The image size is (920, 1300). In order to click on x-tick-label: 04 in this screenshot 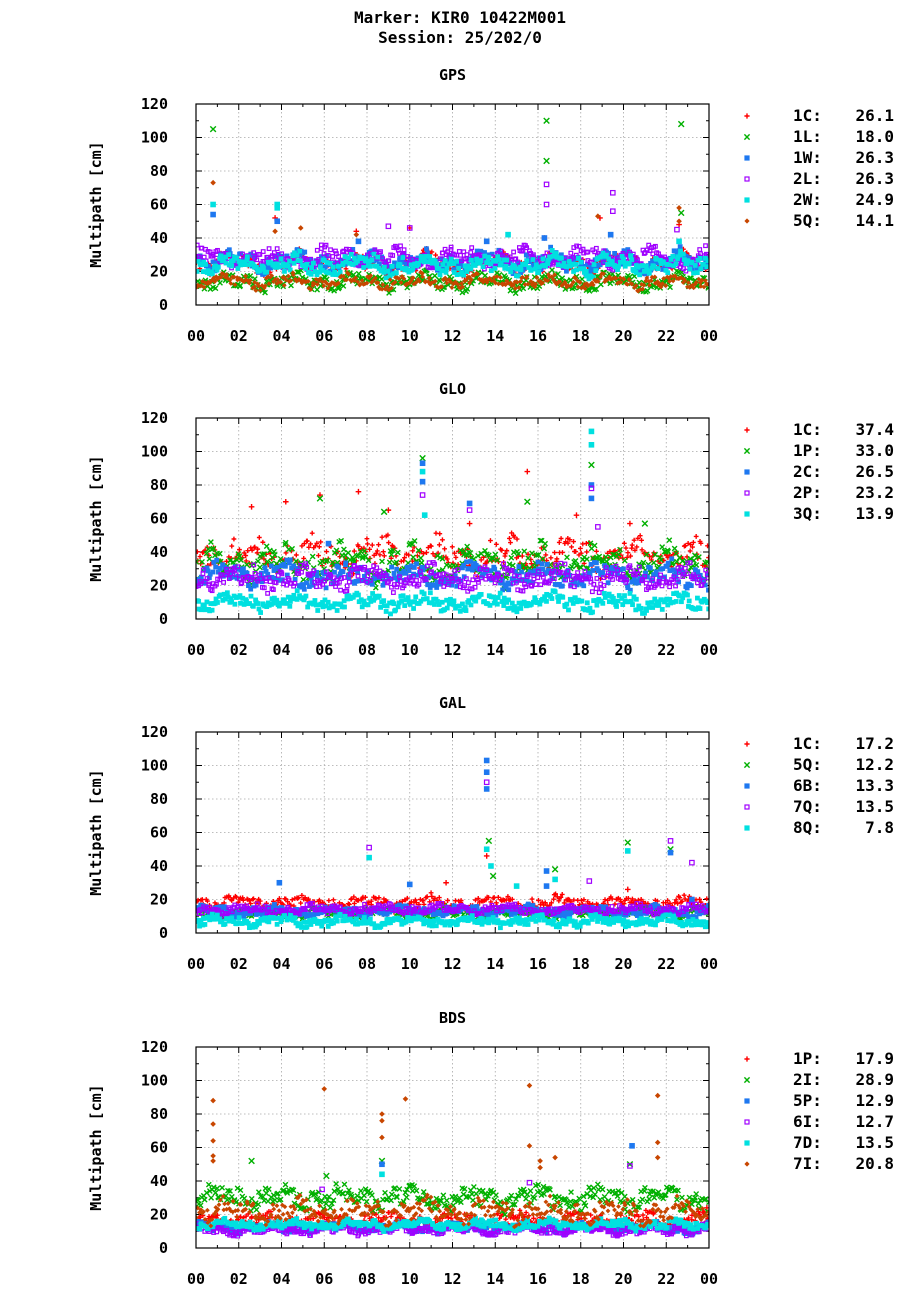, I will do `click(281, 964)`.